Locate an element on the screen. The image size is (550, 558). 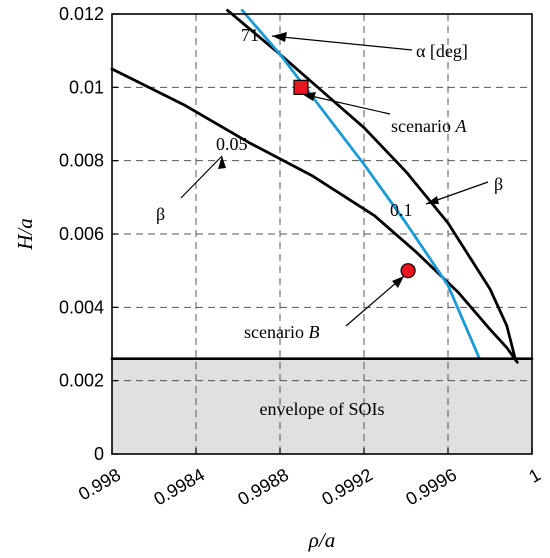
beta-low-value-label: 0.05 is located at coordinates (232, 144).